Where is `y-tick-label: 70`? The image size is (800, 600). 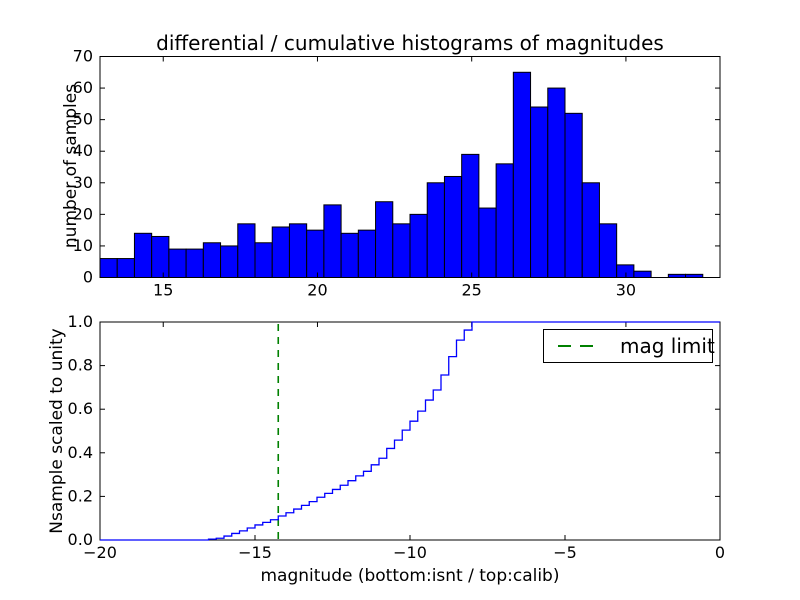 y-tick-label: 70 is located at coordinates (83, 56).